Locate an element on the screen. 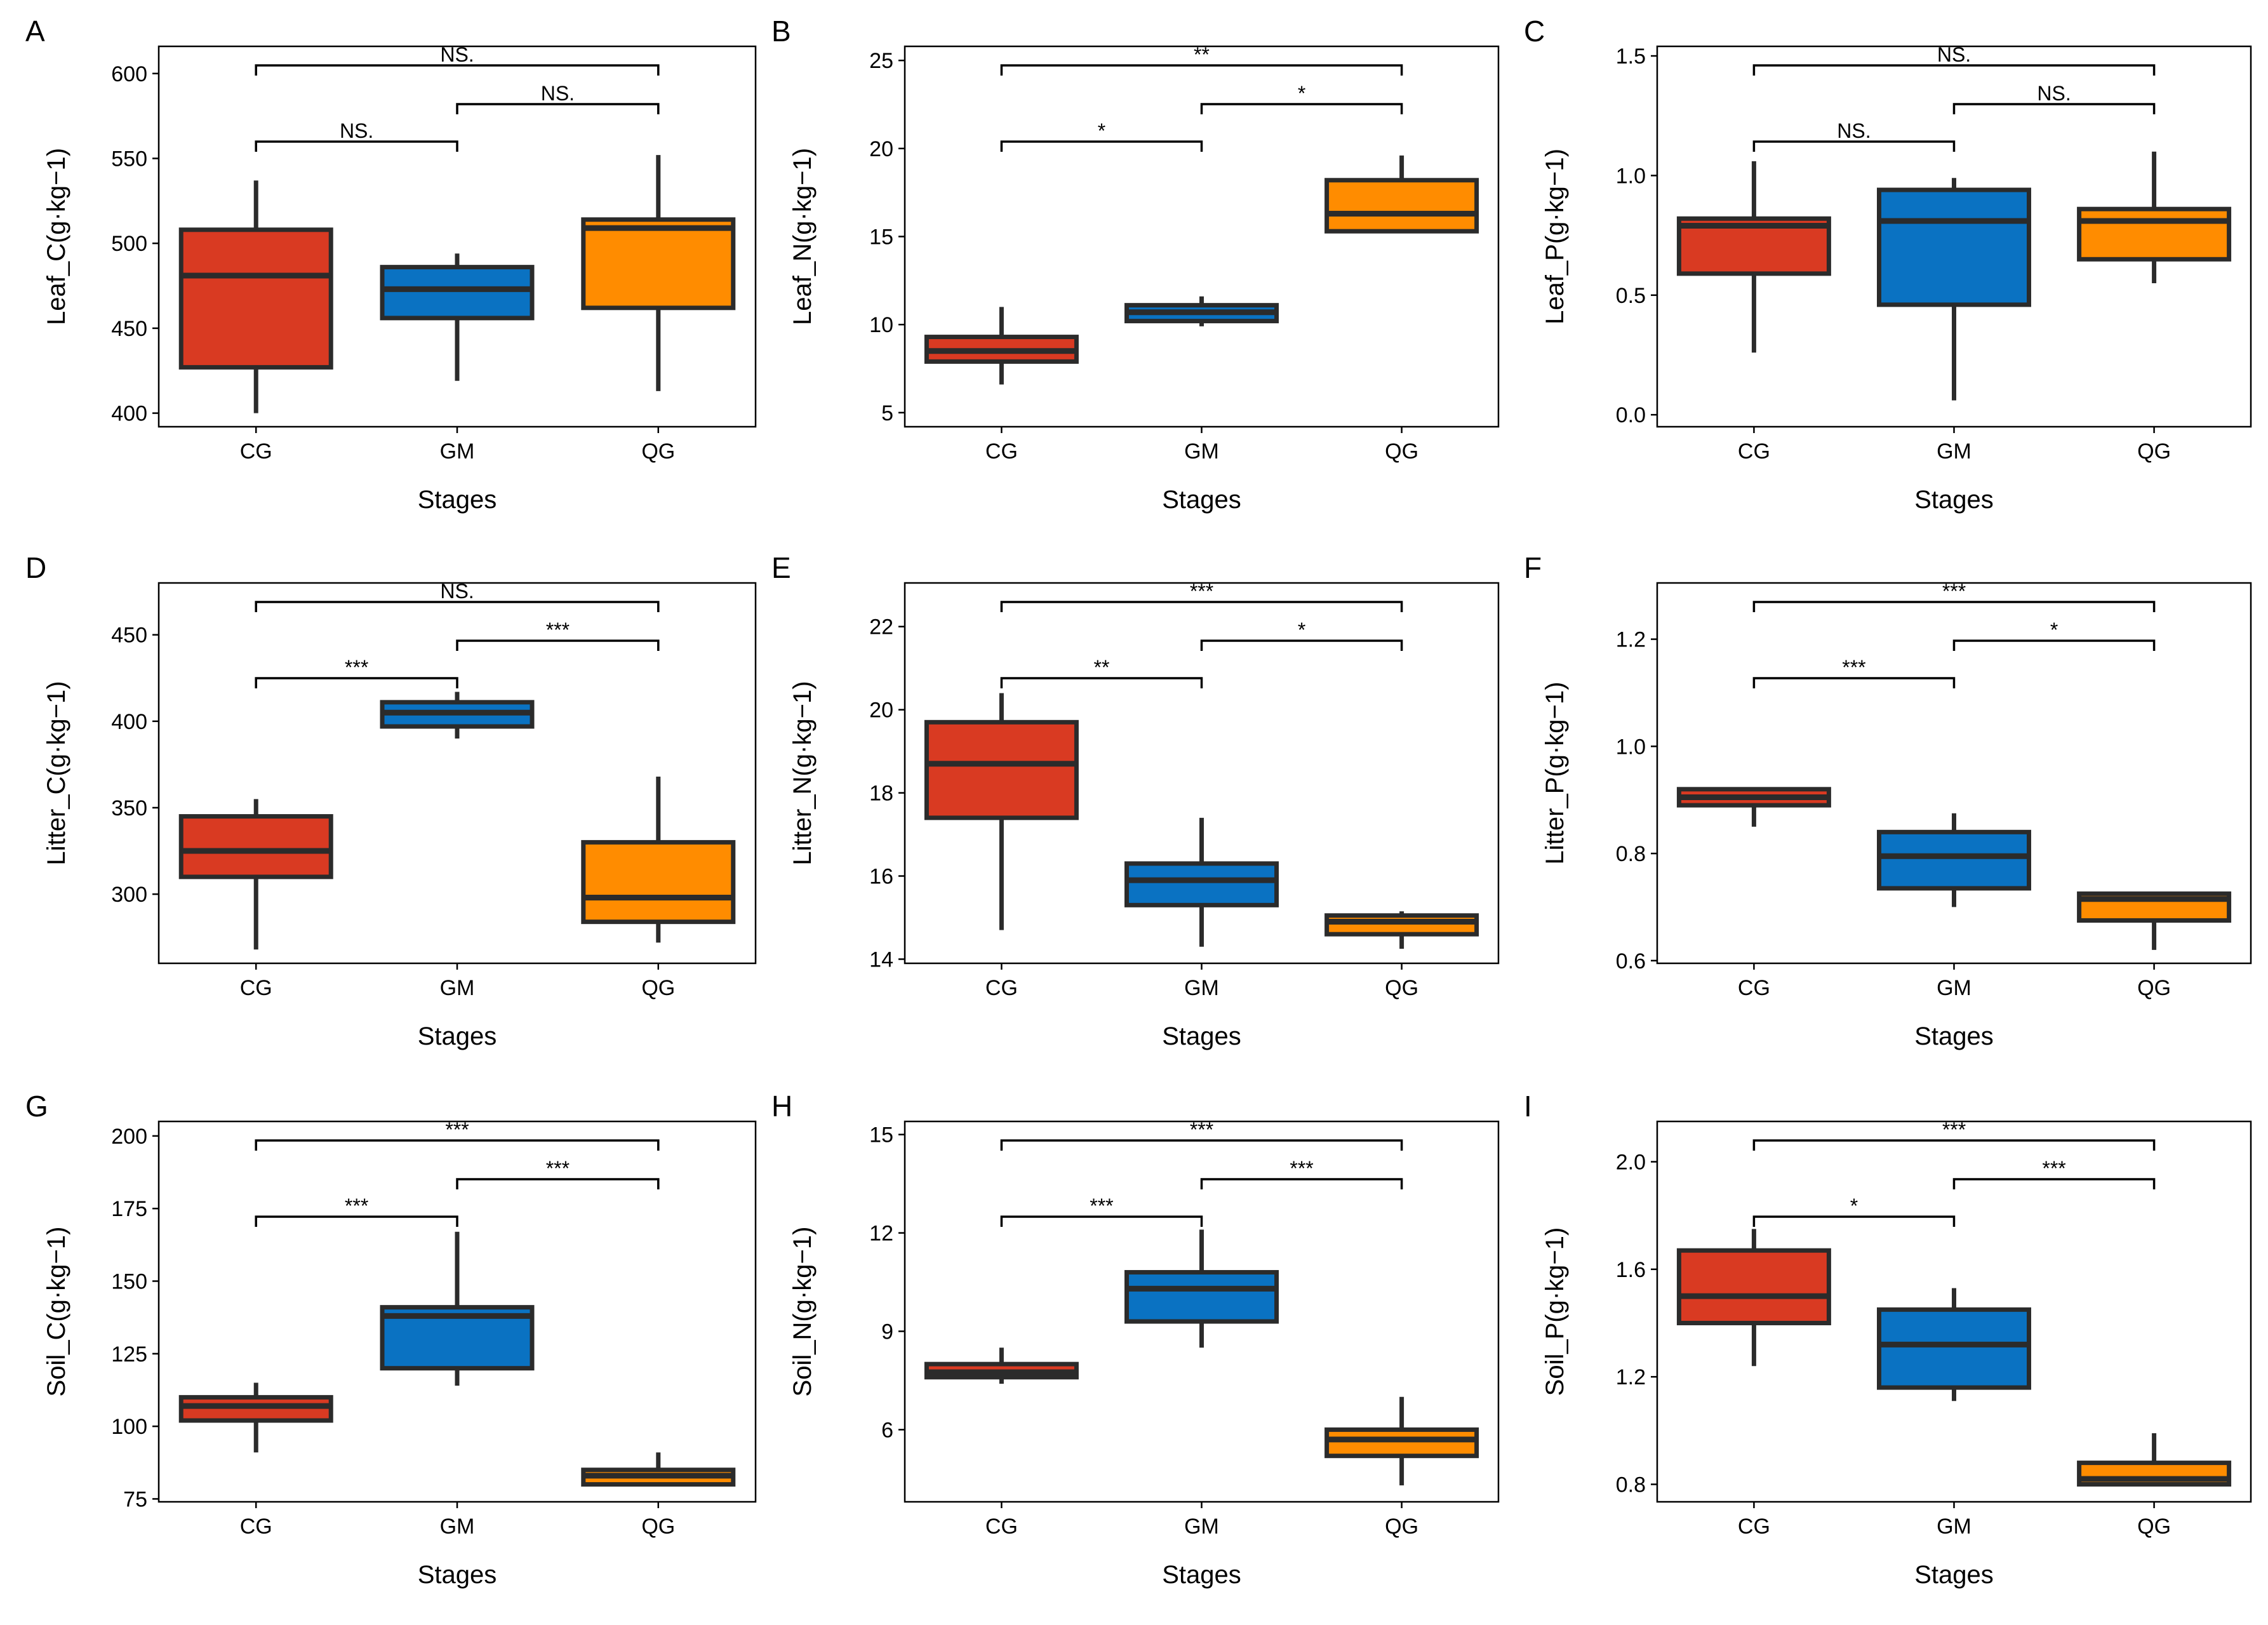 This screenshot has height=1625, width=2268. panel-letter: F is located at coordinates (1533, 567).